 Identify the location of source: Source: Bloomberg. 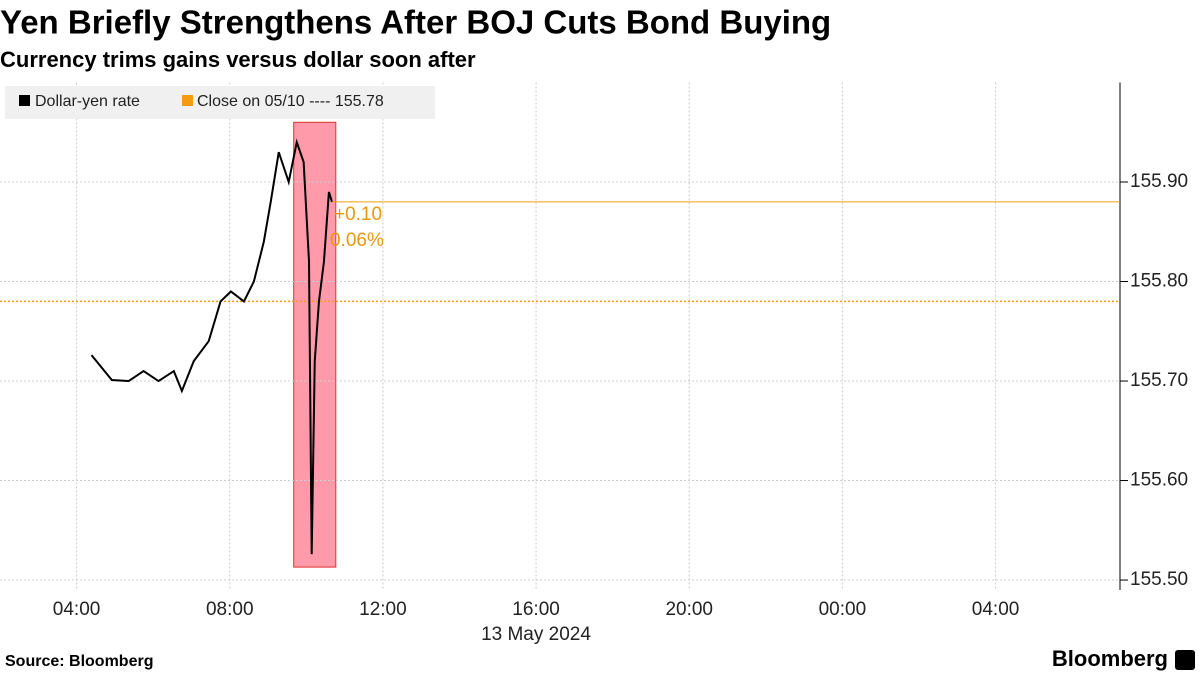
(79, 661).